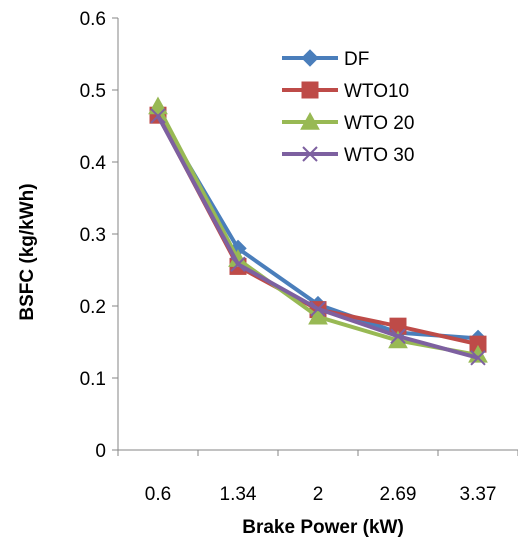  Describe the element at coordinates (478, 494) in the screenshot. I see `x-tick-label: 3.37` at that location.